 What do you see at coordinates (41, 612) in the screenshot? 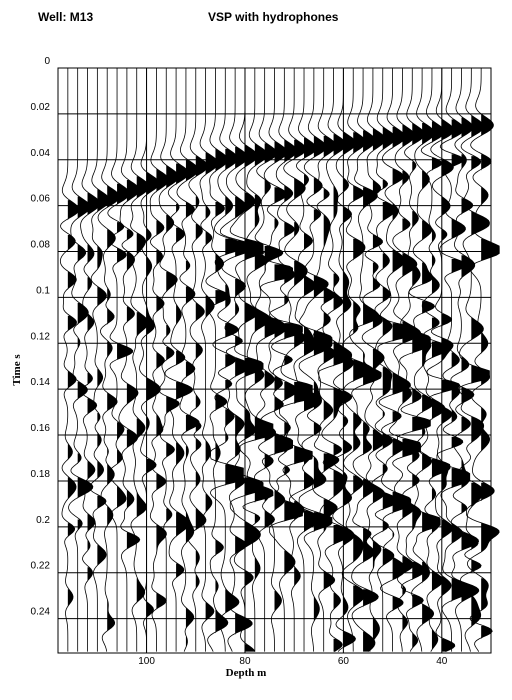
I see `y-tick-label: 0.24` at bounding box center [41, 612].